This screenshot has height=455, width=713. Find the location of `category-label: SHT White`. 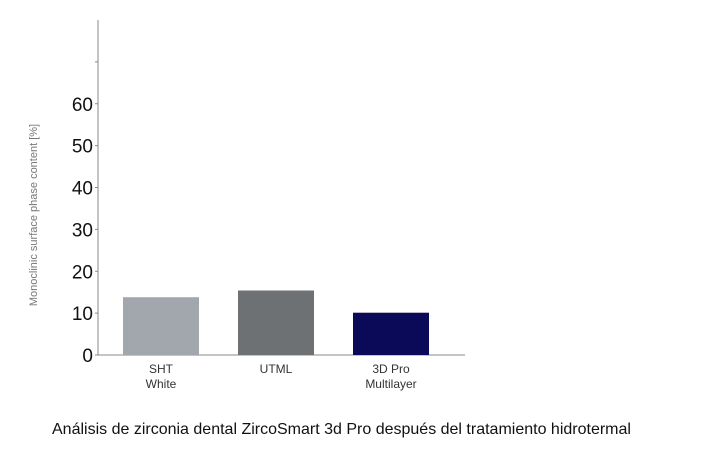

category-label: SHT White is located at coordinates (161, 376).